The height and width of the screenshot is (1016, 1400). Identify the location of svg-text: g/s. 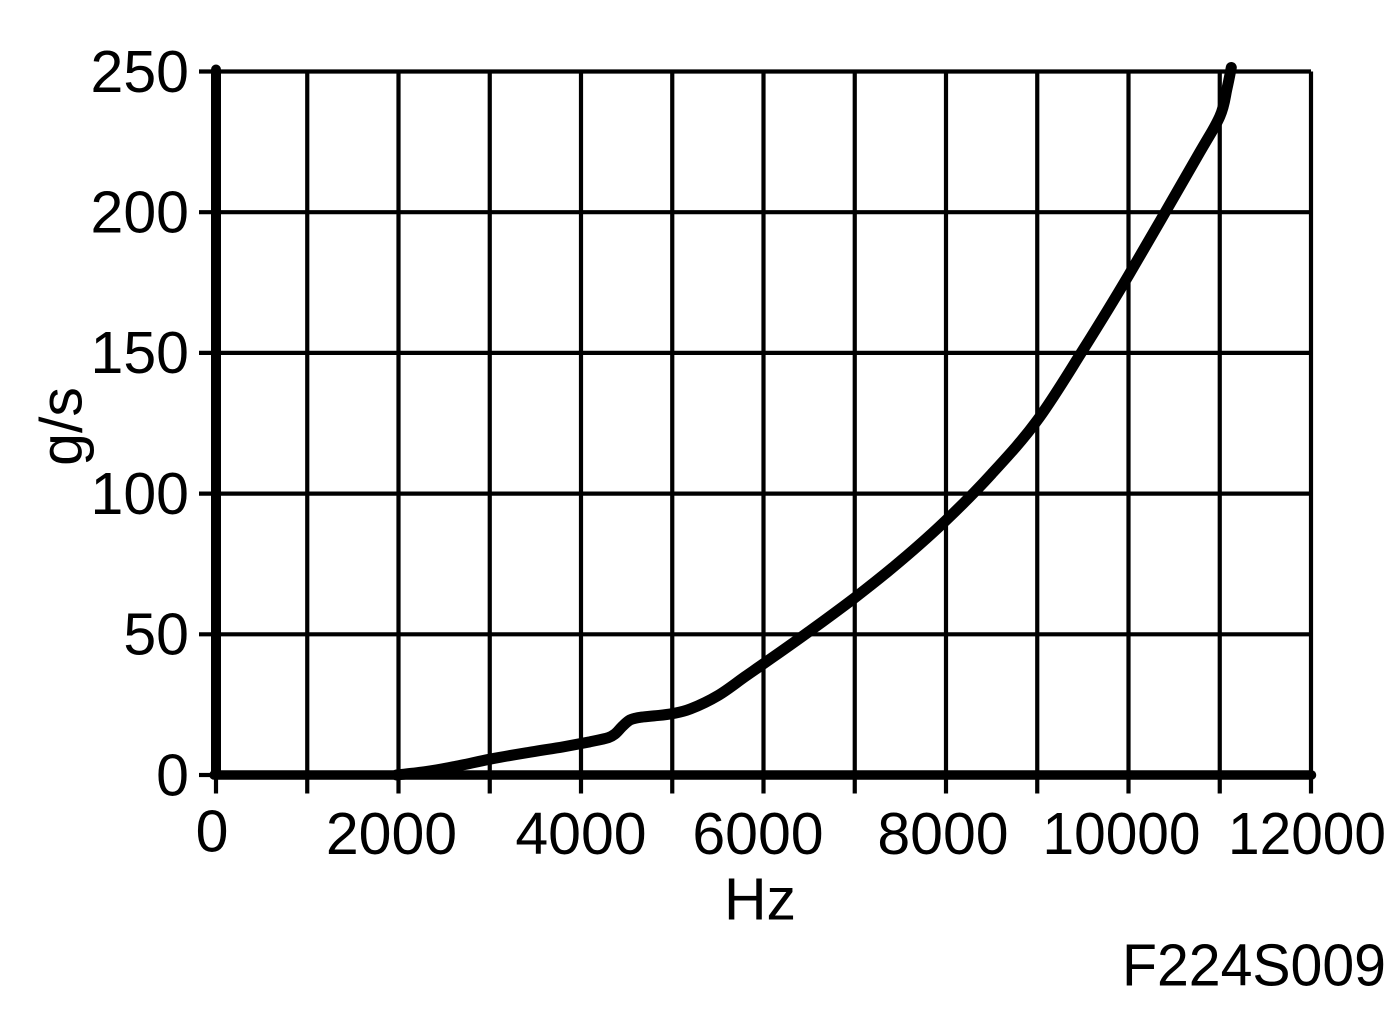
(62, 426).